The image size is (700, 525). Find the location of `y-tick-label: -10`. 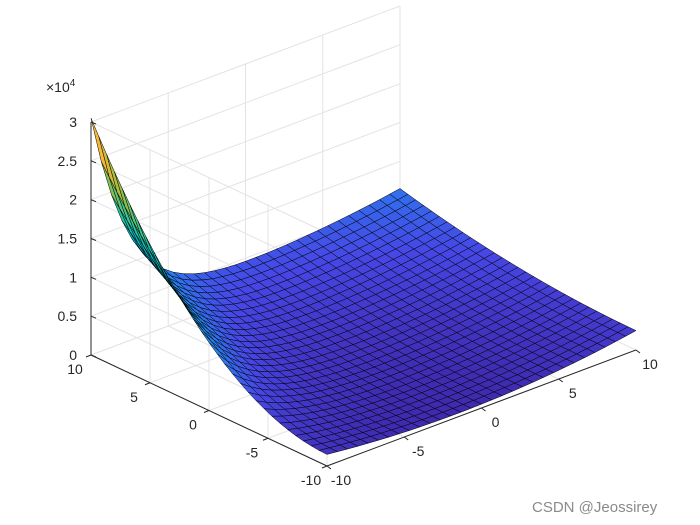

y-tick-label: -10 is located at coordinates (311, 480).